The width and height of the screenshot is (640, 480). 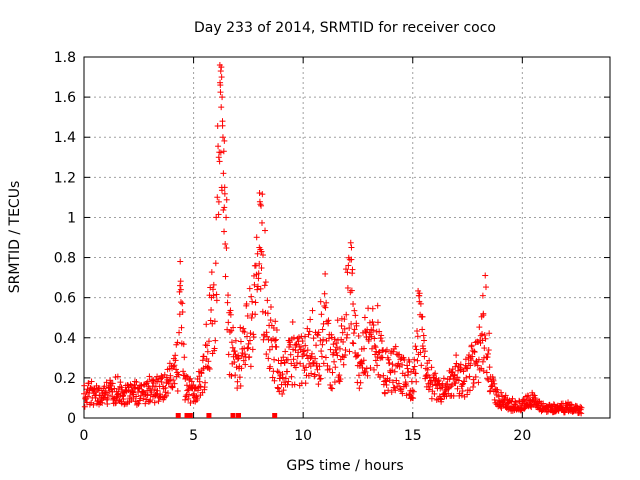 I want to click on zero-point-marker, so click(x=239, y=415).